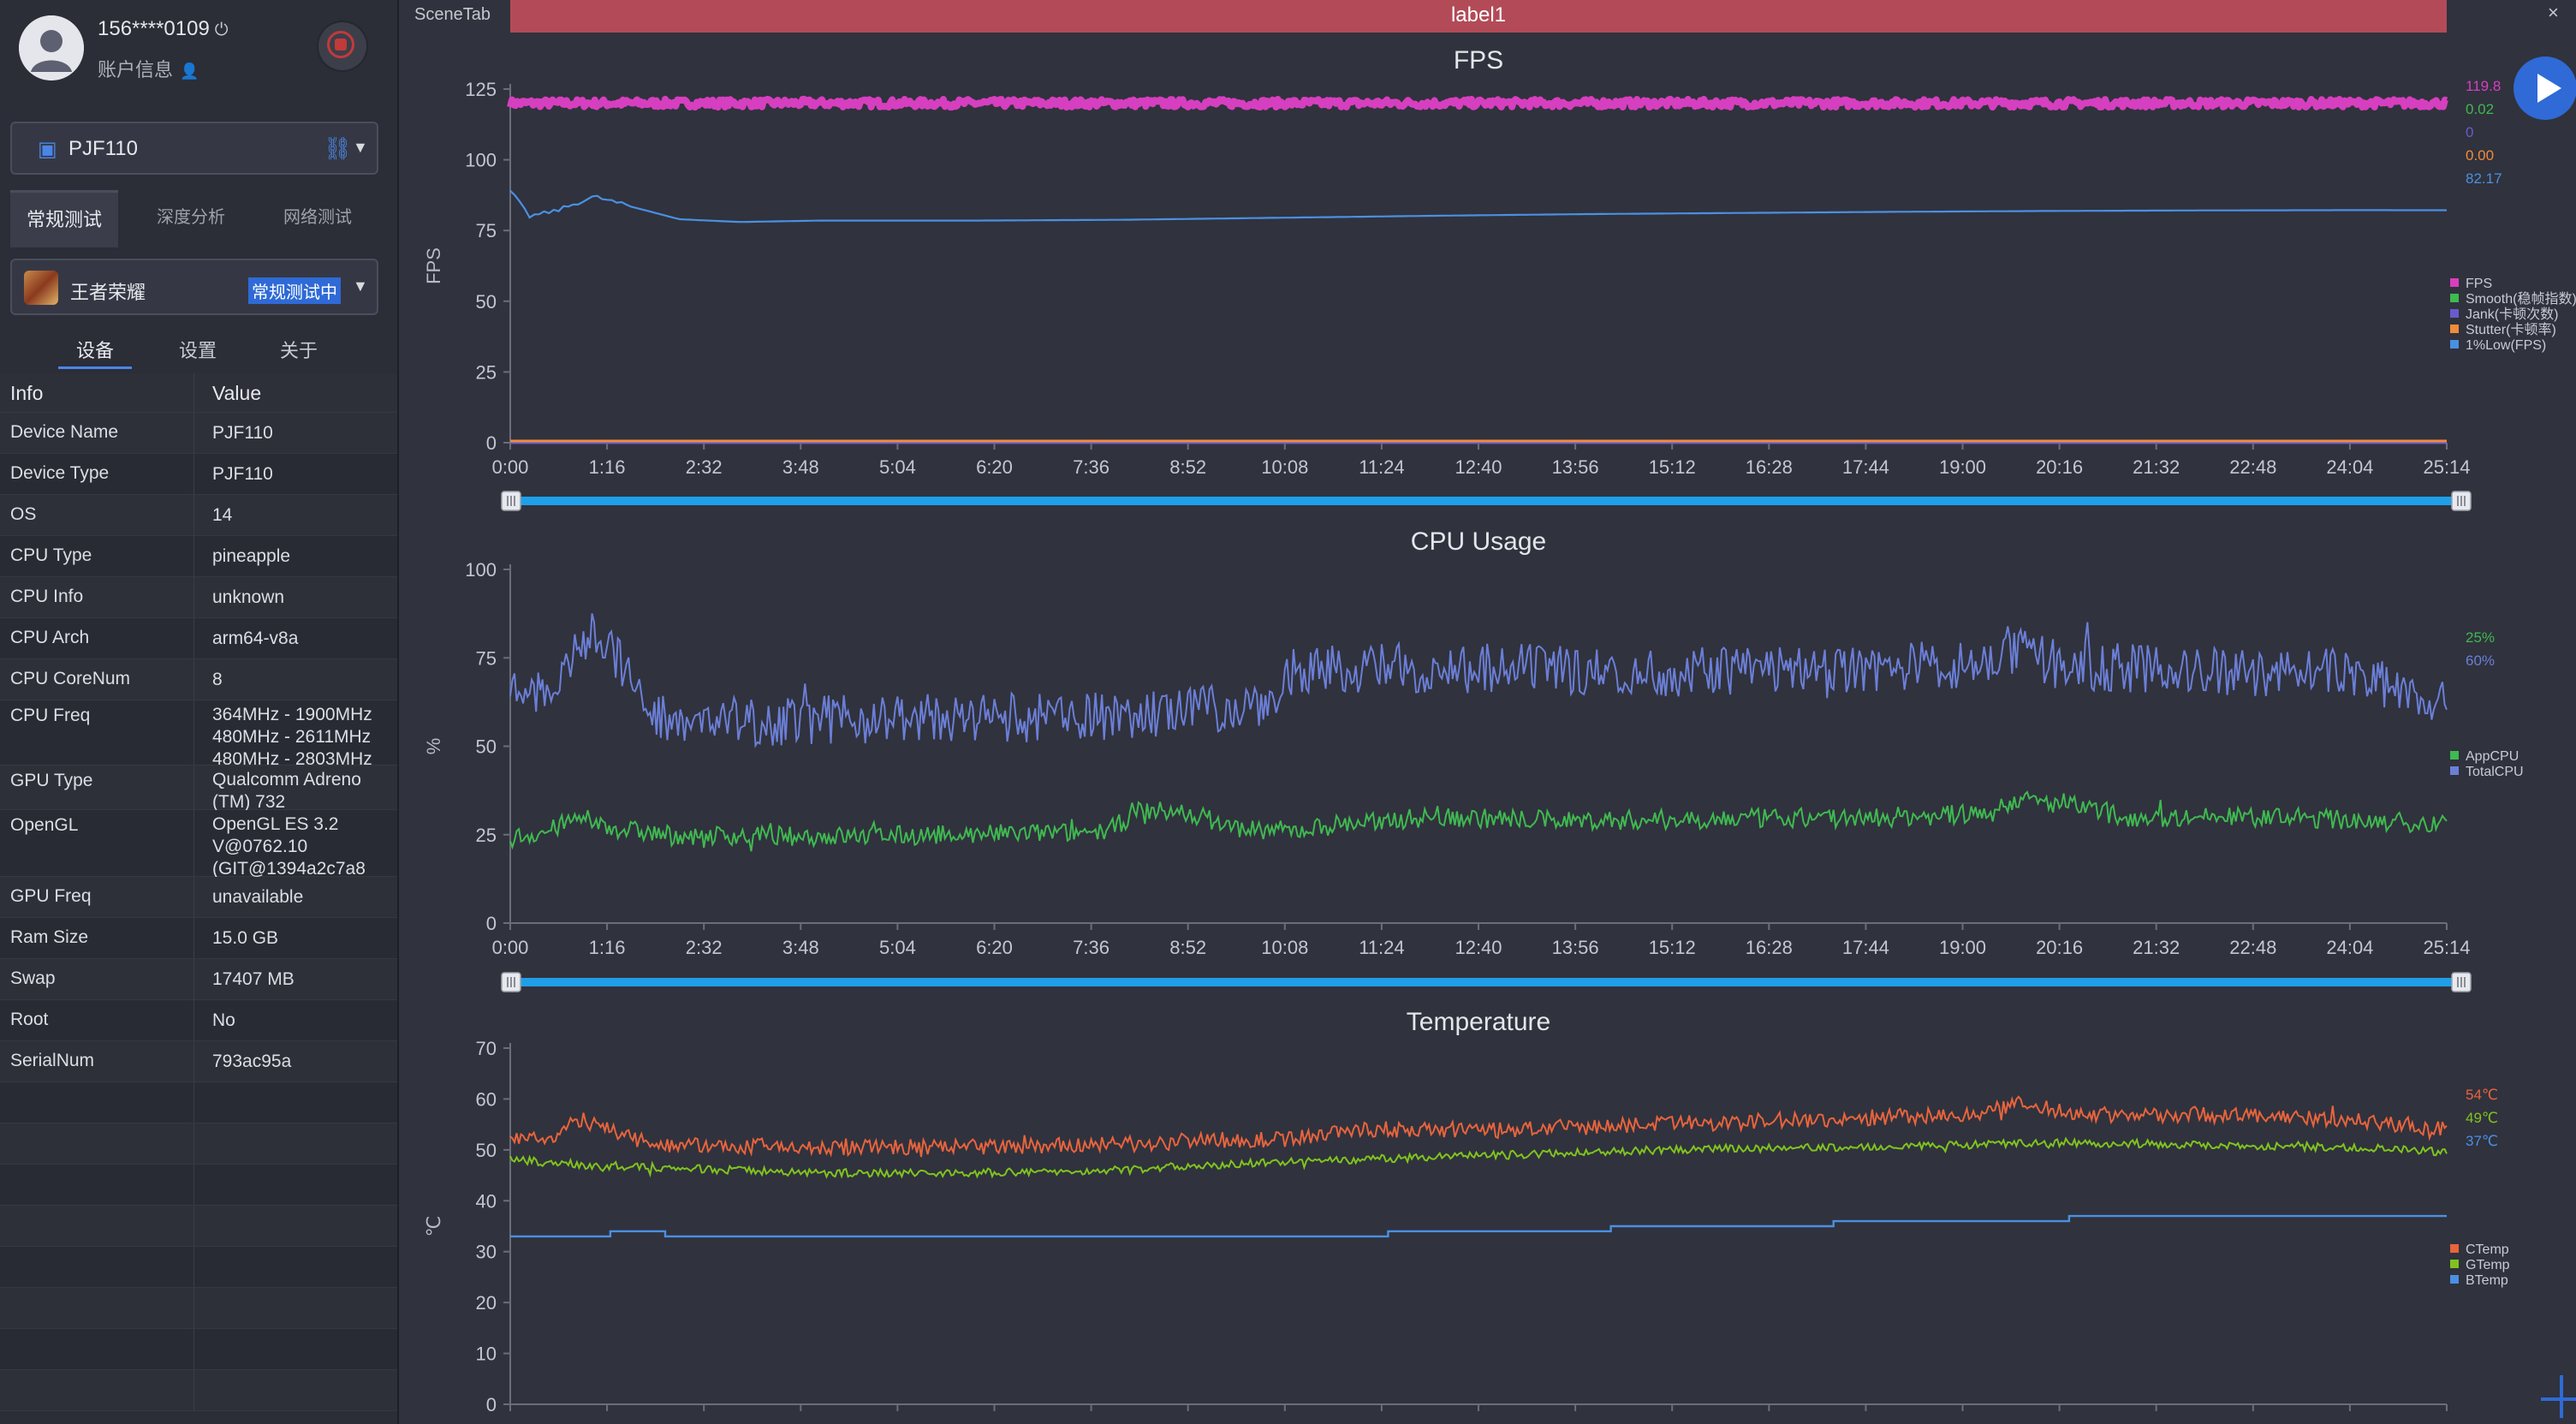  What do you see at coordinates (994, 947) in the screenshot?
I see `x-tick-label: 6:20` at bounding box center [994, 947].